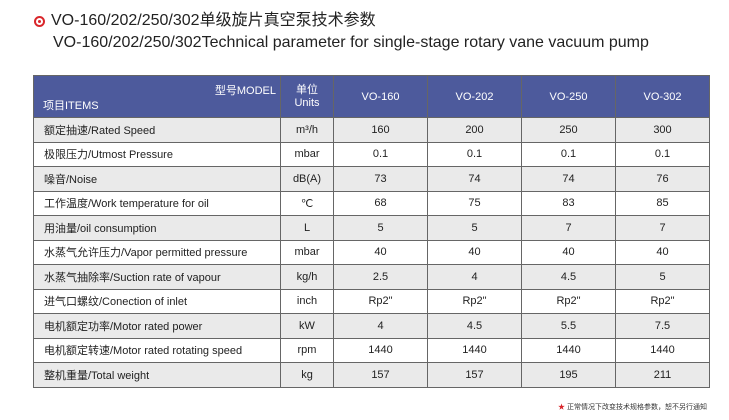 This screenshot has width=729, height=420. What do you see at coordinates (562, 407) in the screenshot?
I see `star-icon: ★` at bounding box center [562, 407].